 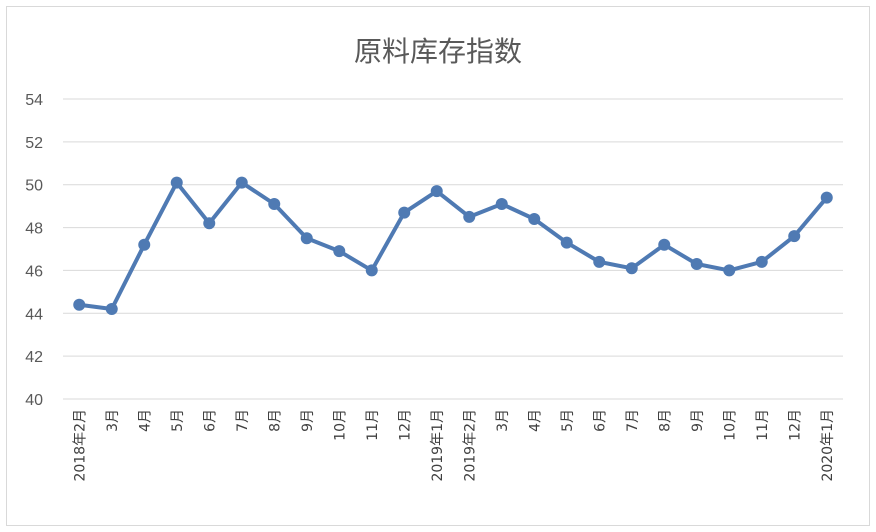 I want to click on y-tick-label: 46, so click(x=34, y=271).